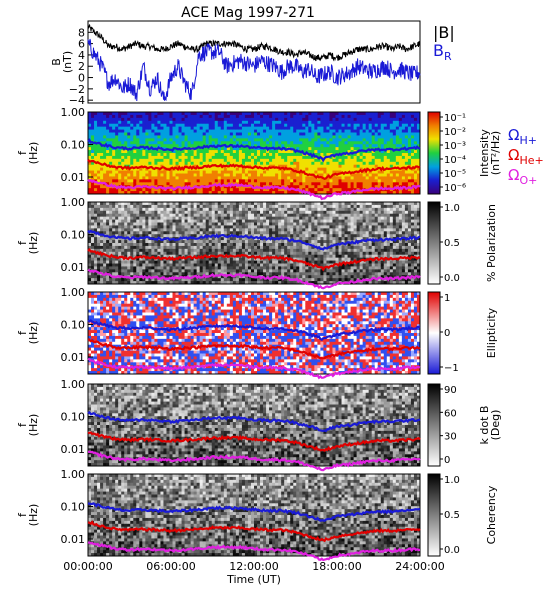 This screenshot has height=600, width=550. Describe the element at coordinates (254, 243) in the screenshot. I see `spectrogram-panel` at that location.